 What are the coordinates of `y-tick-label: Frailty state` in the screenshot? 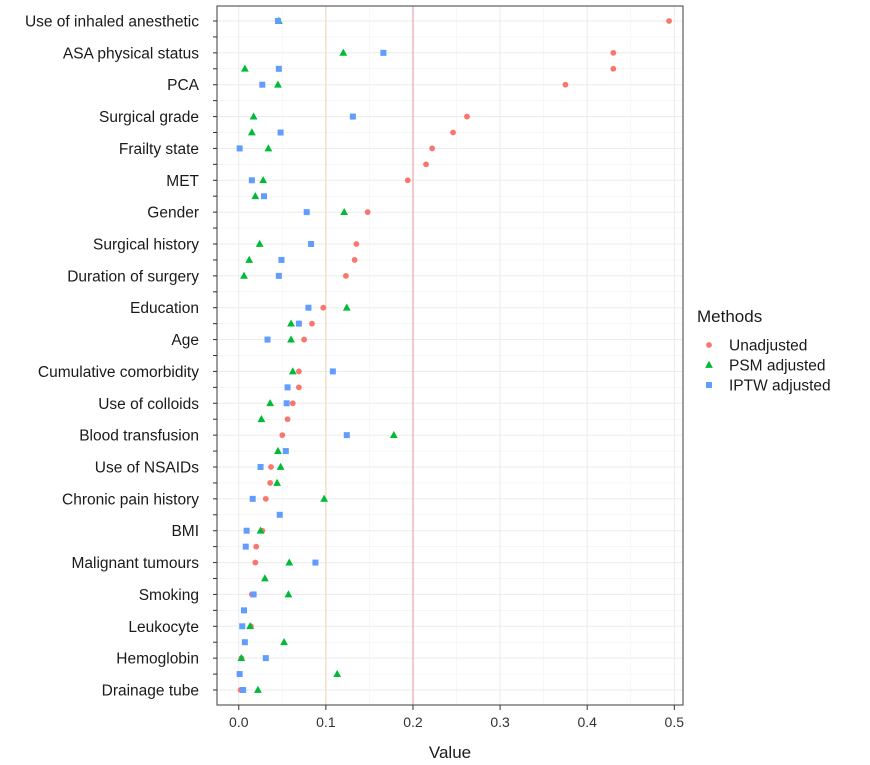 It's located at (159, 149).